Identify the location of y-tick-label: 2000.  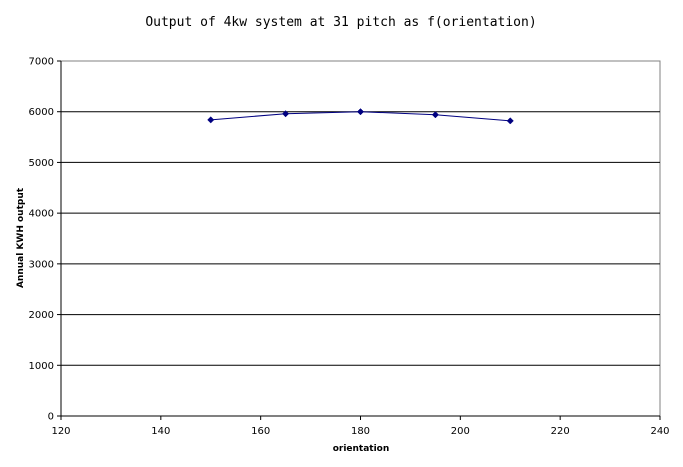
(41, 315).